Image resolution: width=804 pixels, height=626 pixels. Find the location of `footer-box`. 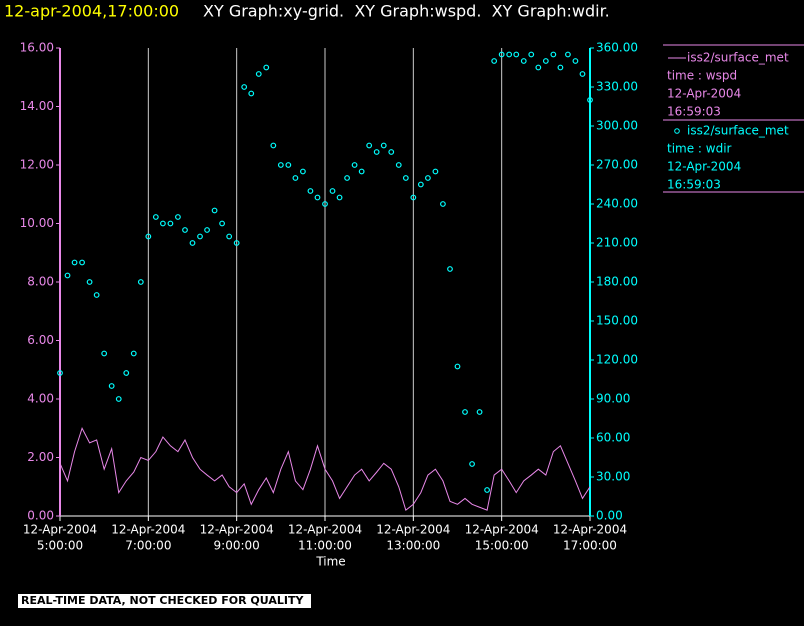

footer-box is located at coordinates (164, 601).